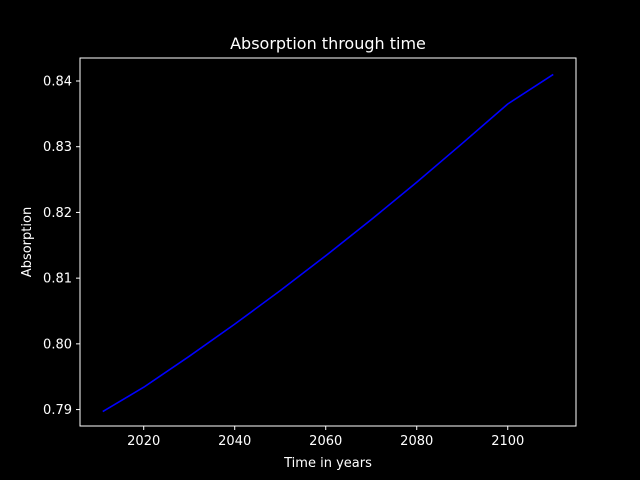 The height and width of the screenshot is (480, 640). I want to click on x-tick-label: 2060, so click(325, 441).